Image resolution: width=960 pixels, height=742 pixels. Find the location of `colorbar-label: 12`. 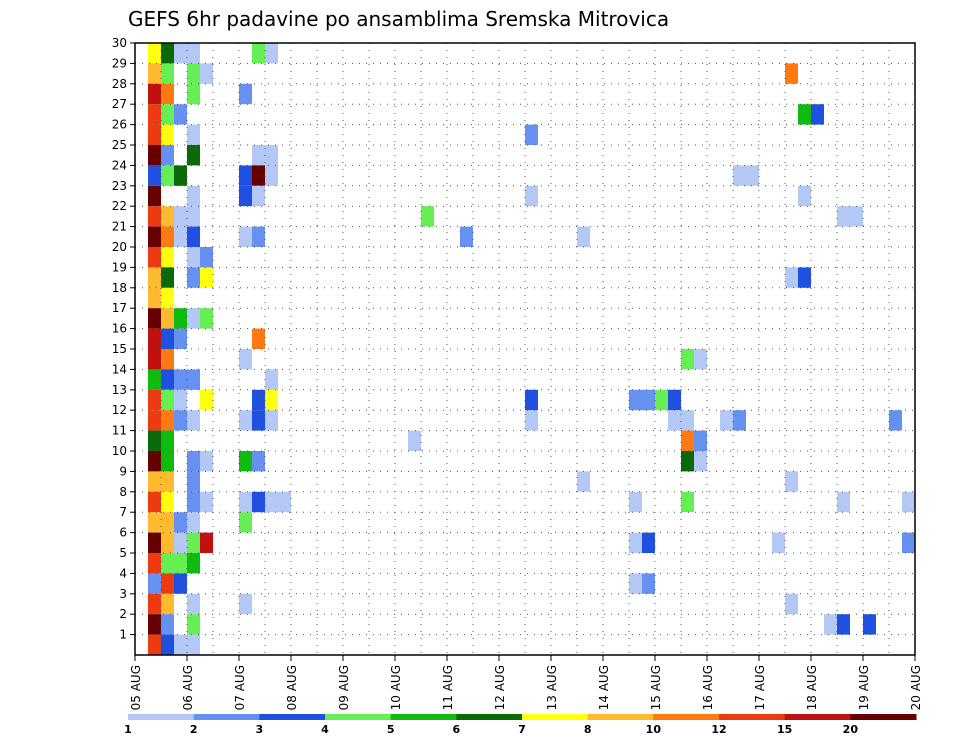

colorbar-label: 12 is located at coordinates (718, 729).